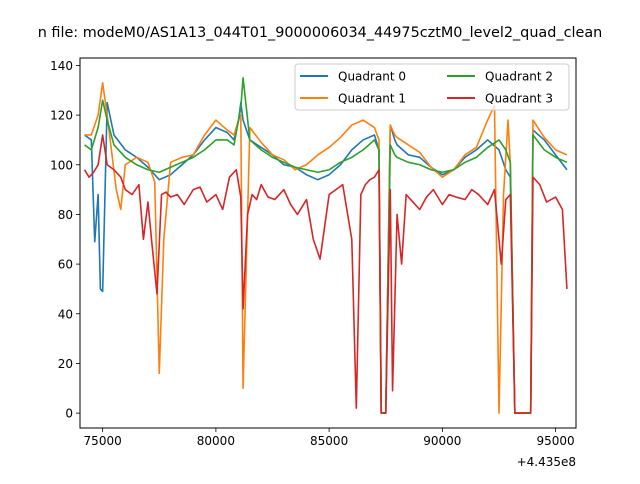 The image size is (640, 484). Describe the element at coordinates (442, 441) in the screenshot. I see `x-tick-label: 90000` at that location.